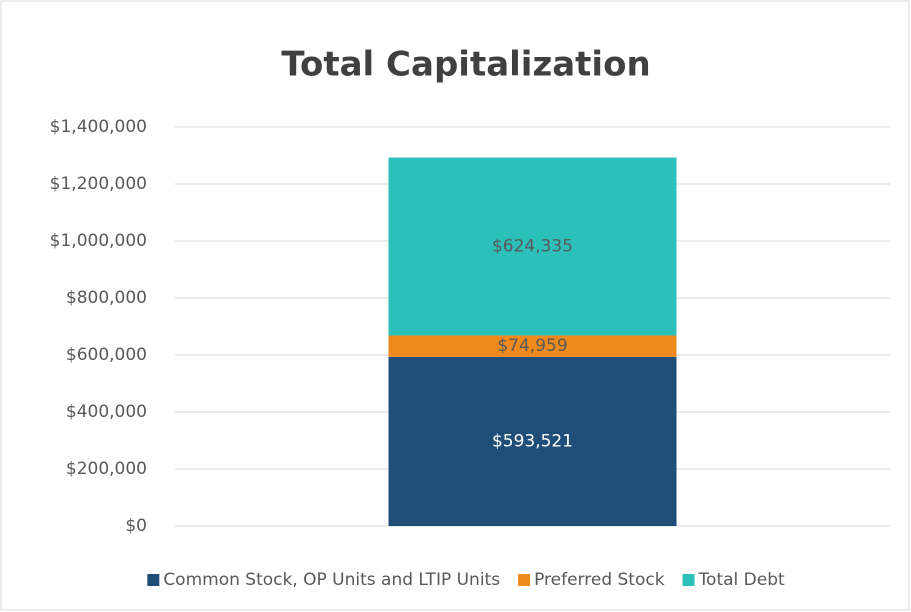 The height and width of the screenshot is (612, 911). What do you see at coordinates (106, 469) in the screenshot?
I see `y-tick-label: $200,000` at bounding box center [106, 469].